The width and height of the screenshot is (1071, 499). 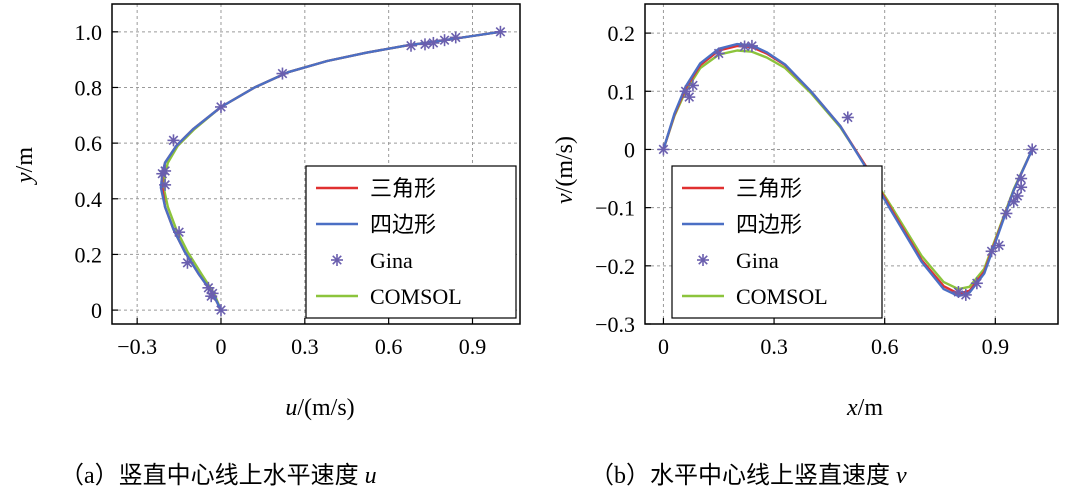 I want to click on chart-1-xtick-label-3: 0.9, so click(x=996, y=346).